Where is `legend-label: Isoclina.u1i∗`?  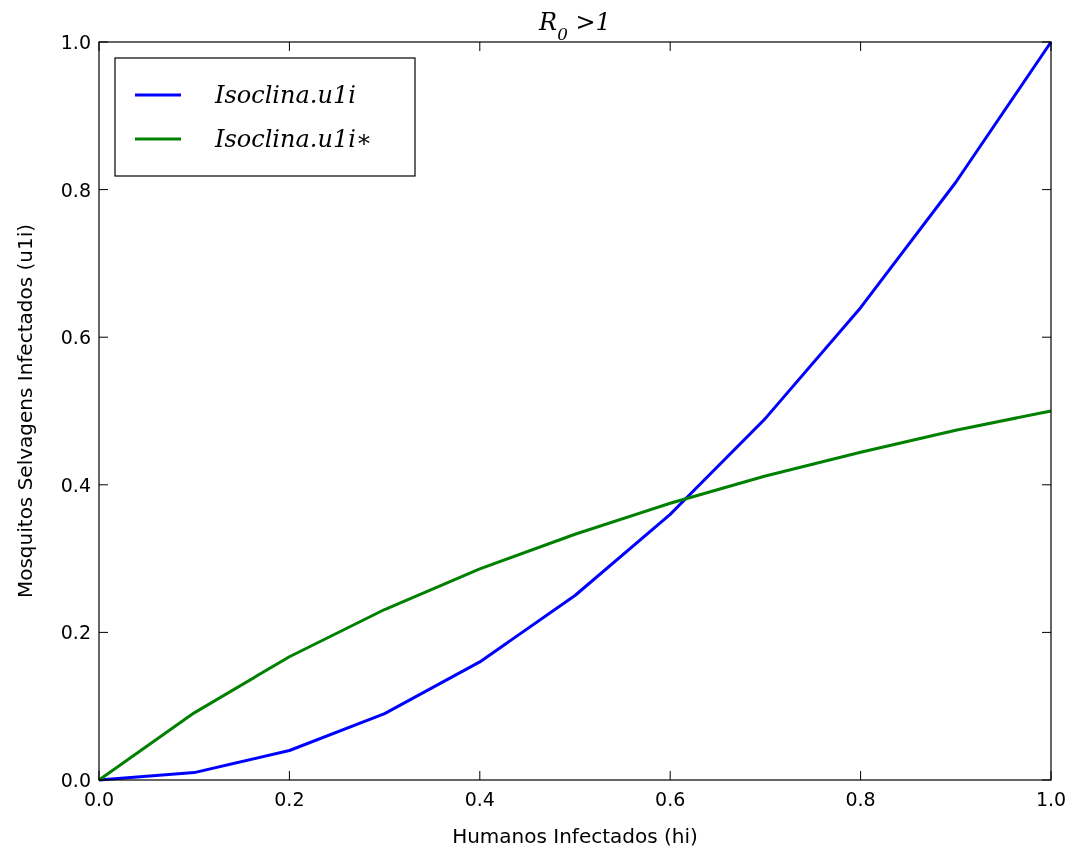 legend-label: Isoclina.u1i∗ is located at coordinates (293, 139).